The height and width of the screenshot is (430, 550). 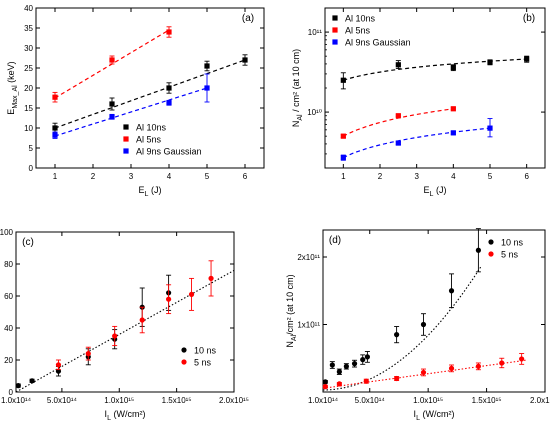 I want to click on panel-letter: (b), so click(x=529, y=18).